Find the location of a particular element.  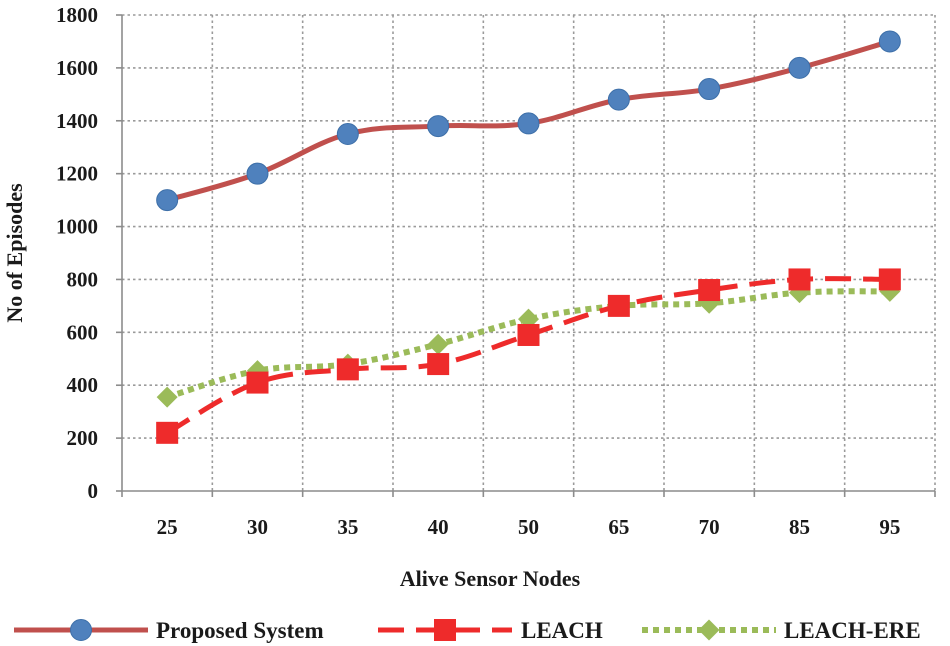

y-tick-label: 400 is located at coordinates (83, 385).